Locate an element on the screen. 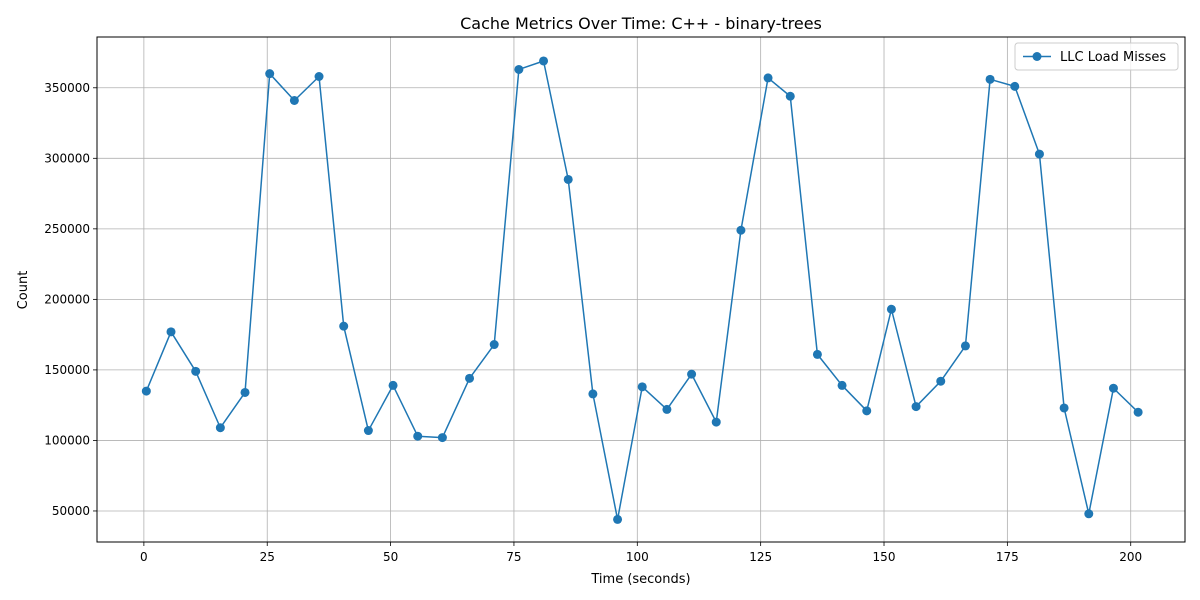  x-axis-label: Time (seconds) is located at coordinates (640, 579).